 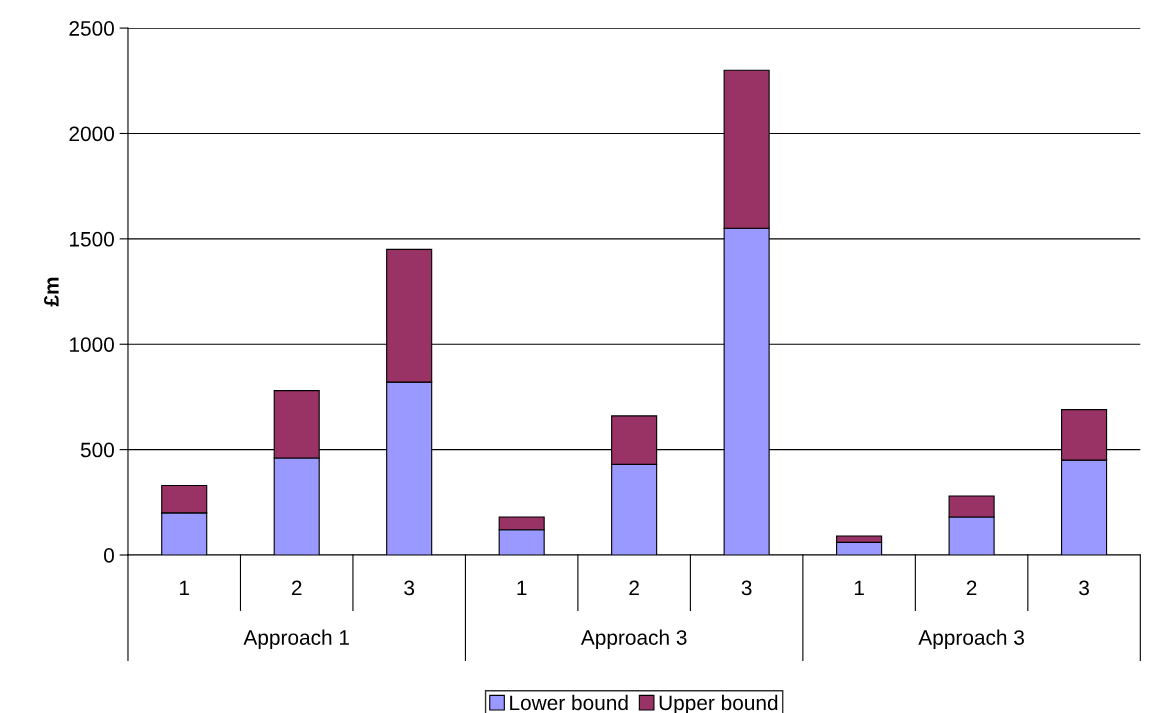 What do you see at coordinates (91, 134) in the screenshot?
I see `y-tick-label: 2000` at bounding box center [91, 134].